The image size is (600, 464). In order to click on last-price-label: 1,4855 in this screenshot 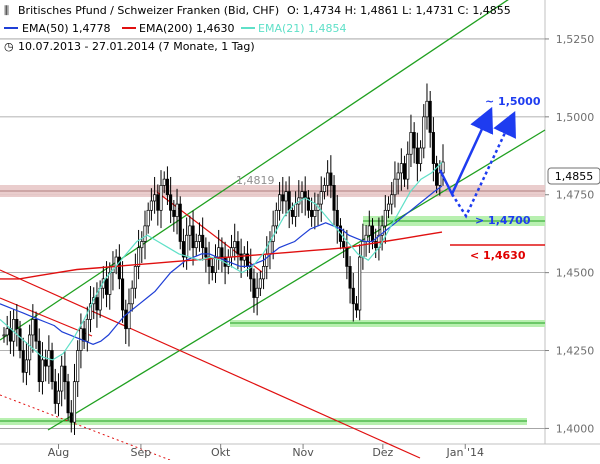, I will do `click(574, 176)`.